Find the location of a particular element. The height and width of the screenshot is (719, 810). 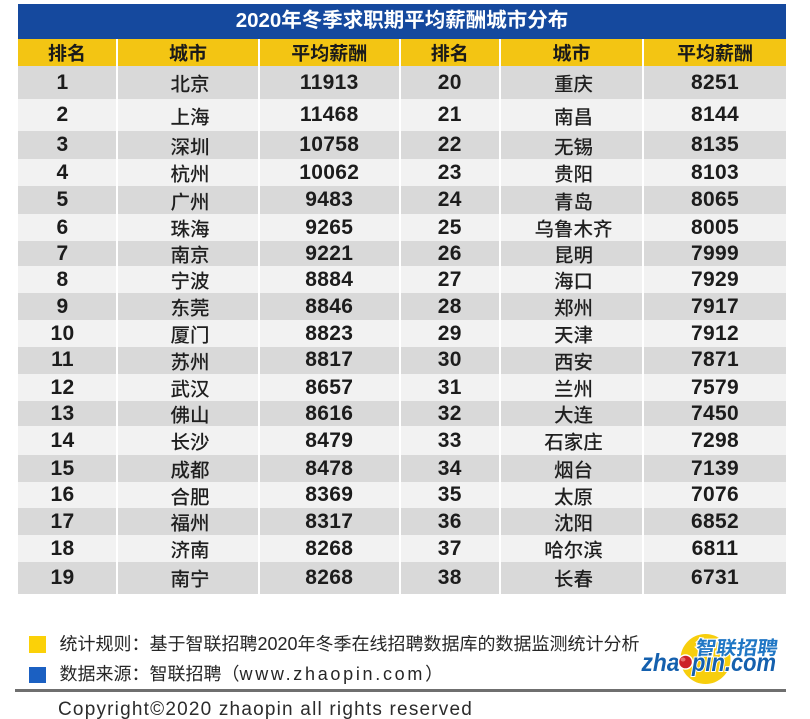

svg-text: 智联招聘 is located at coordinates (737, 647).